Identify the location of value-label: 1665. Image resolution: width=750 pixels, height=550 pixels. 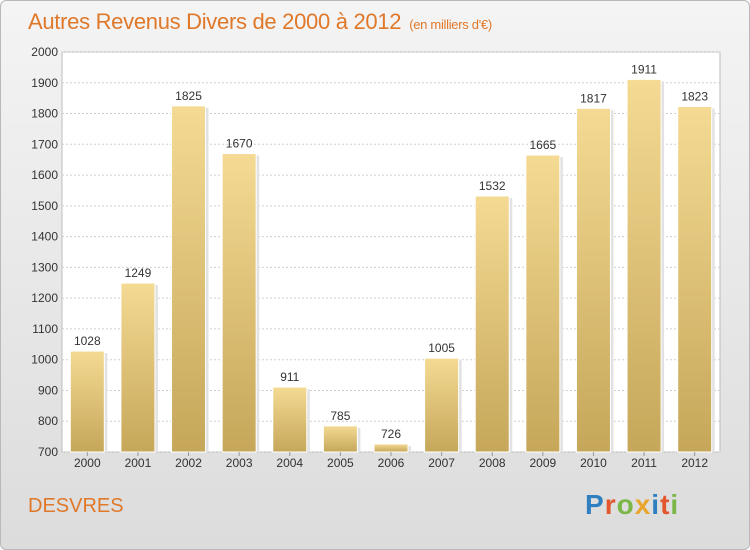
(542, 145).